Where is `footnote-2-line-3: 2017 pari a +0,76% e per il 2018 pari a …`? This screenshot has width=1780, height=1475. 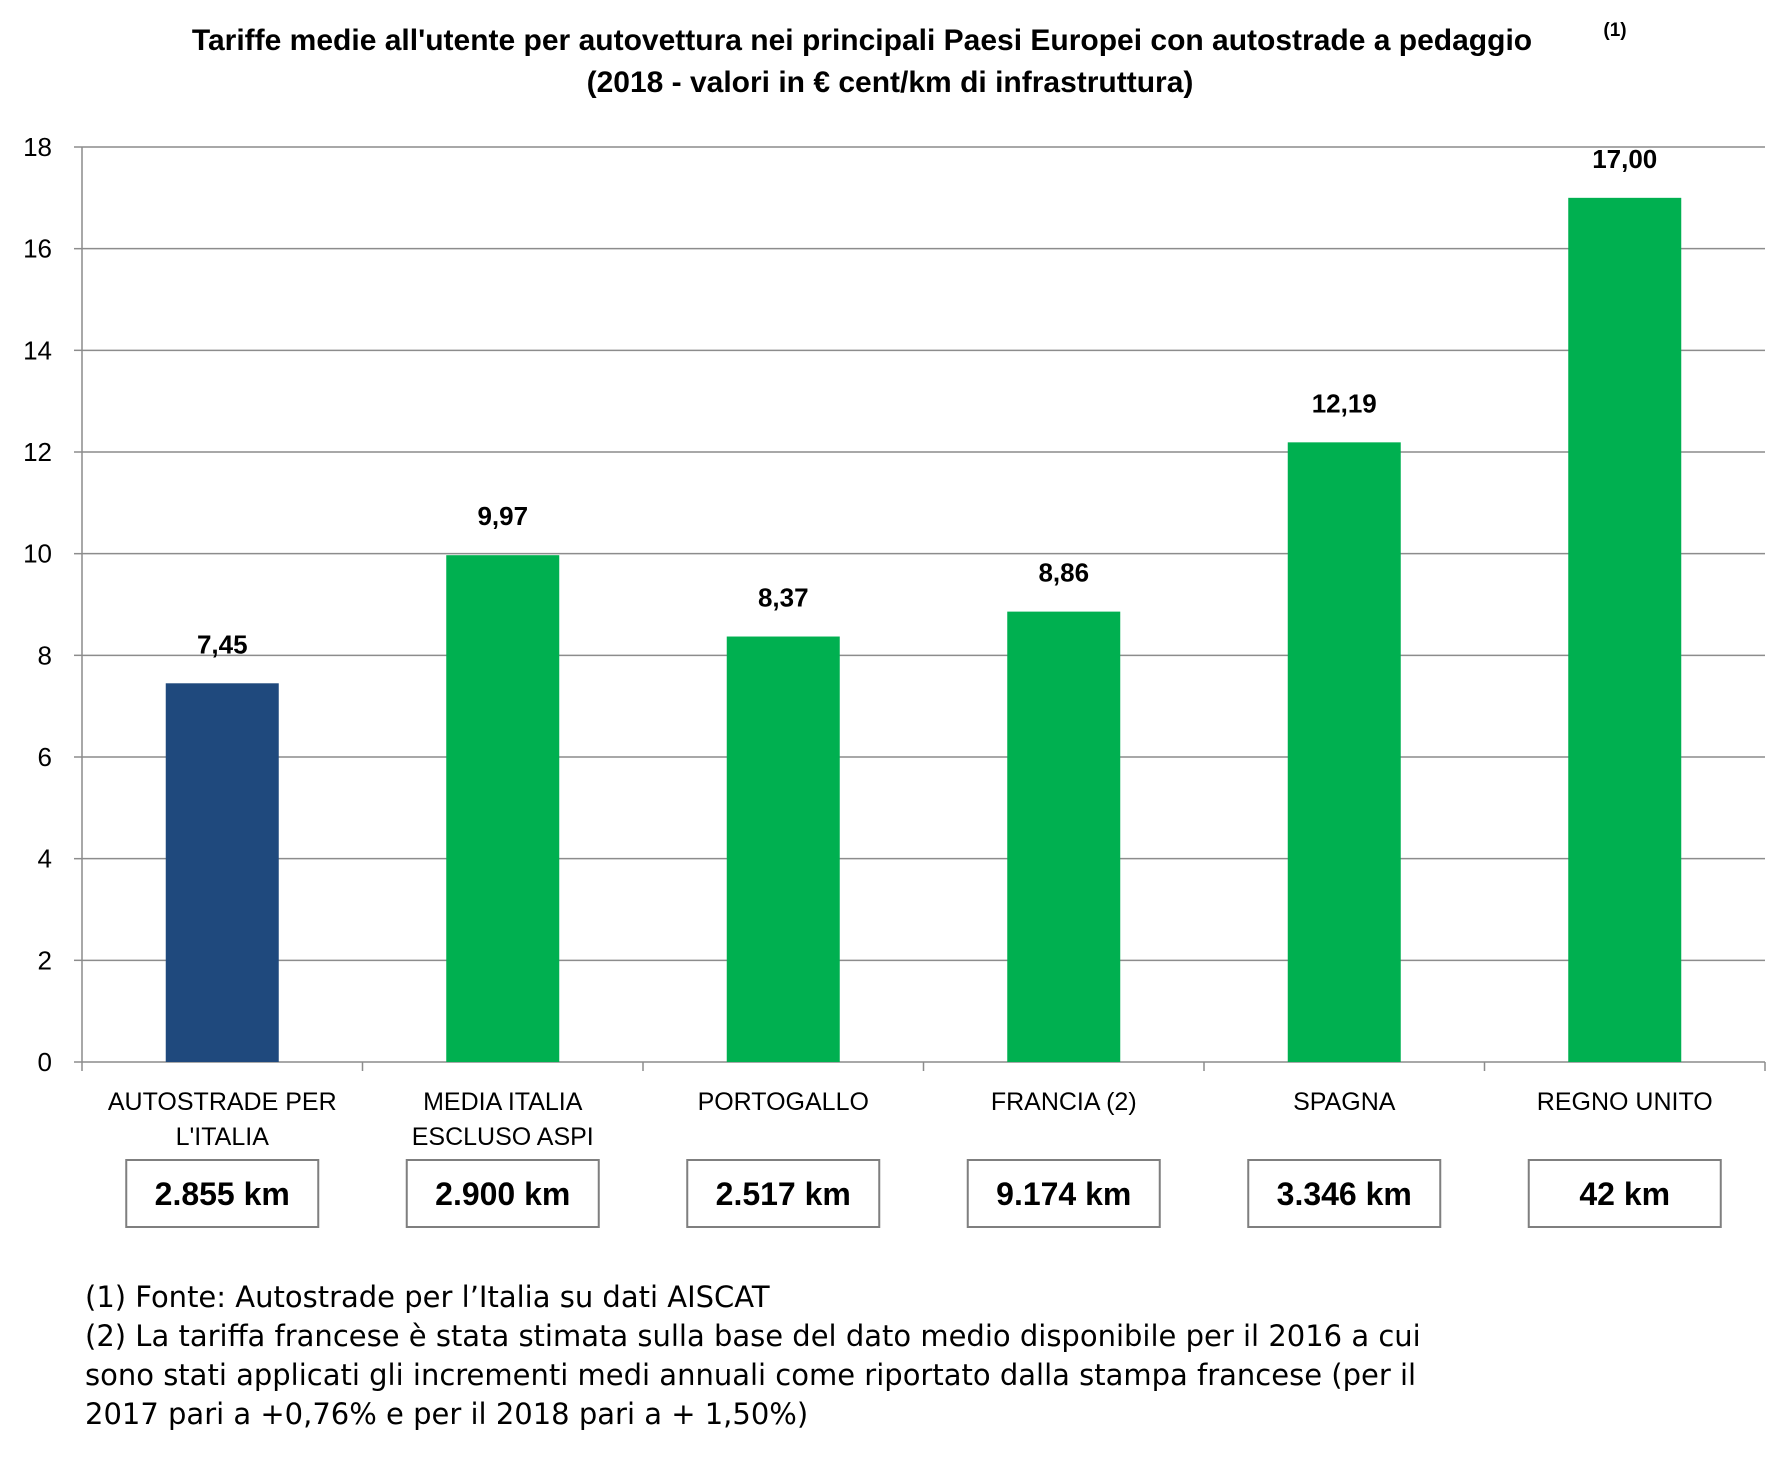 footnote-2-line-3: 2017 pari a +0,76% e per il 2018 pari a … is located at coordinates (447, 1414).